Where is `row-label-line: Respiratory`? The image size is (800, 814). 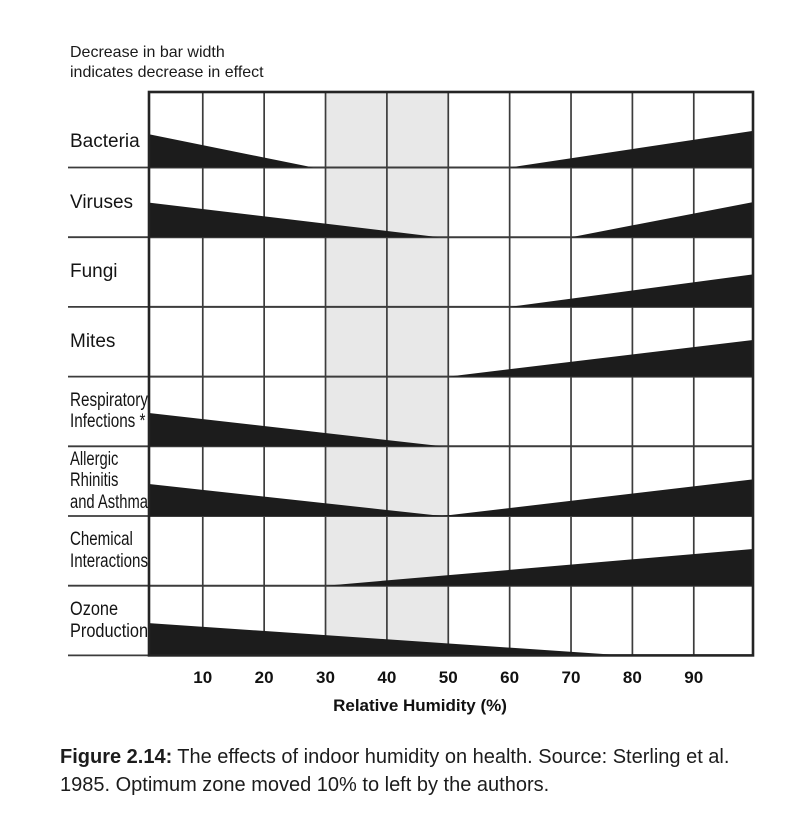 row-label-line: Respiratory is located at coordinates (109, 400).